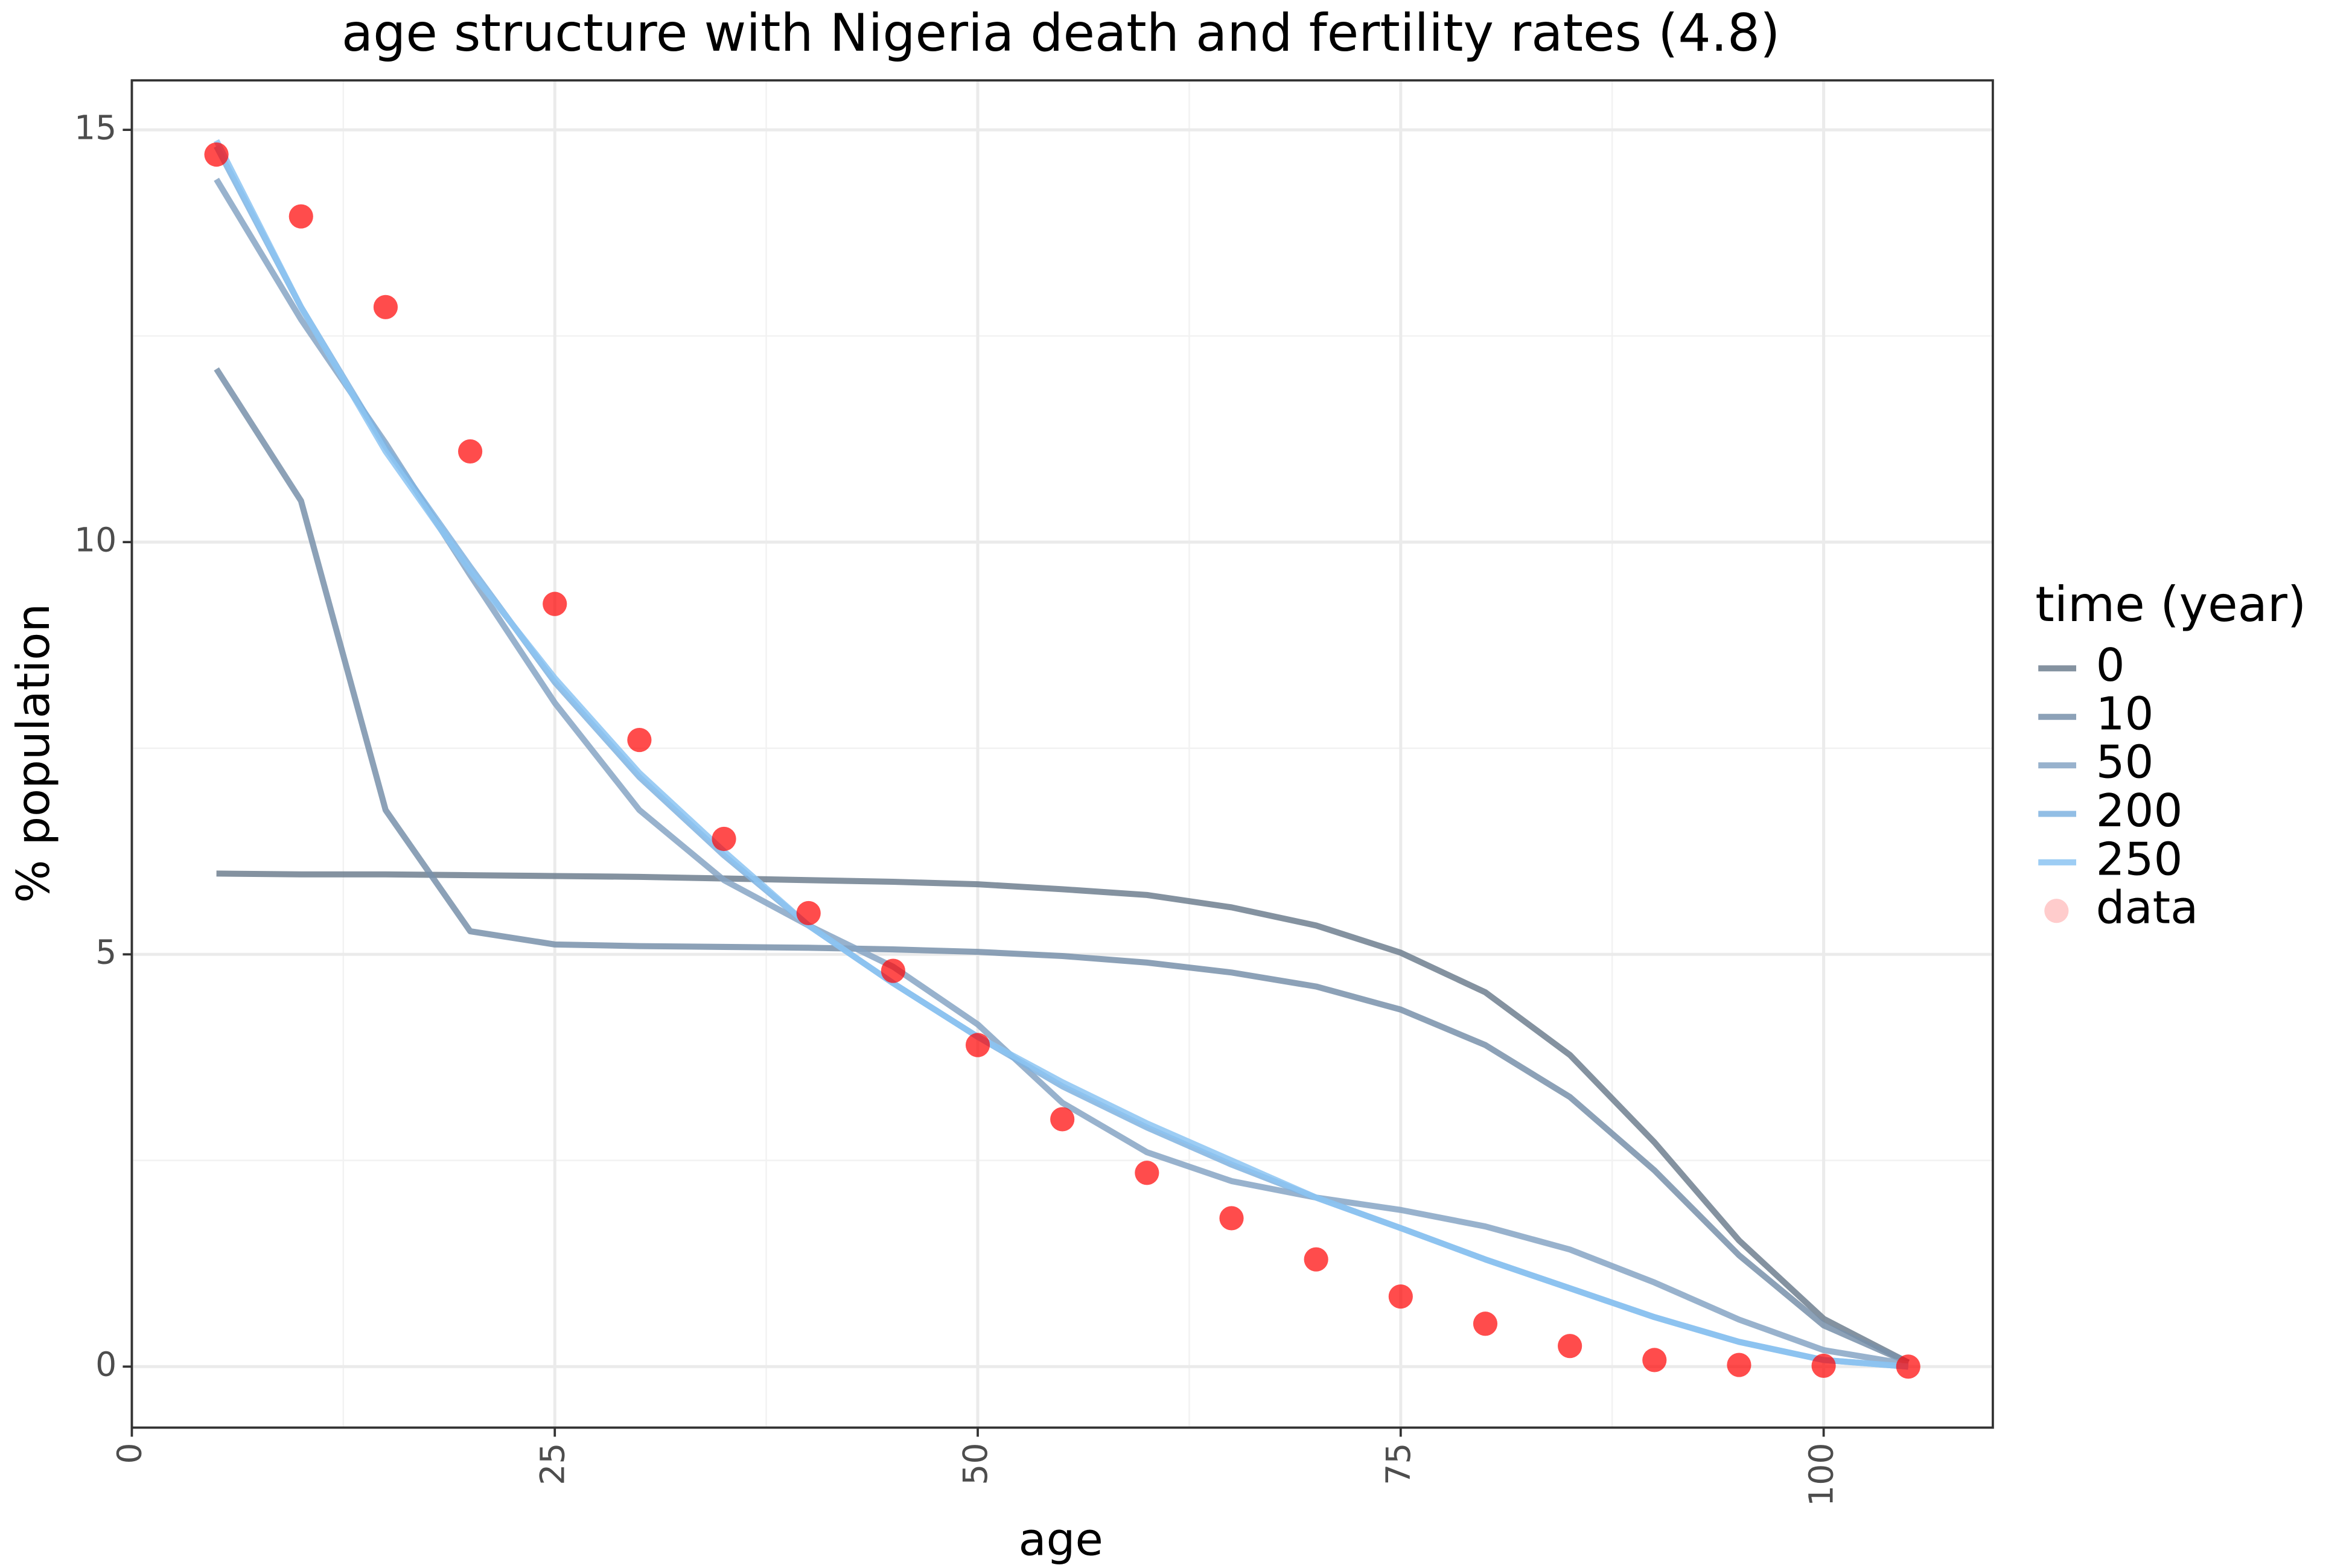 The height and width of the screenshot is (1568, 2352). What do you see at coordinates (2110, 665) in the screenshot?
I see `legend-label: 0` at bounding box center [2110, 665].